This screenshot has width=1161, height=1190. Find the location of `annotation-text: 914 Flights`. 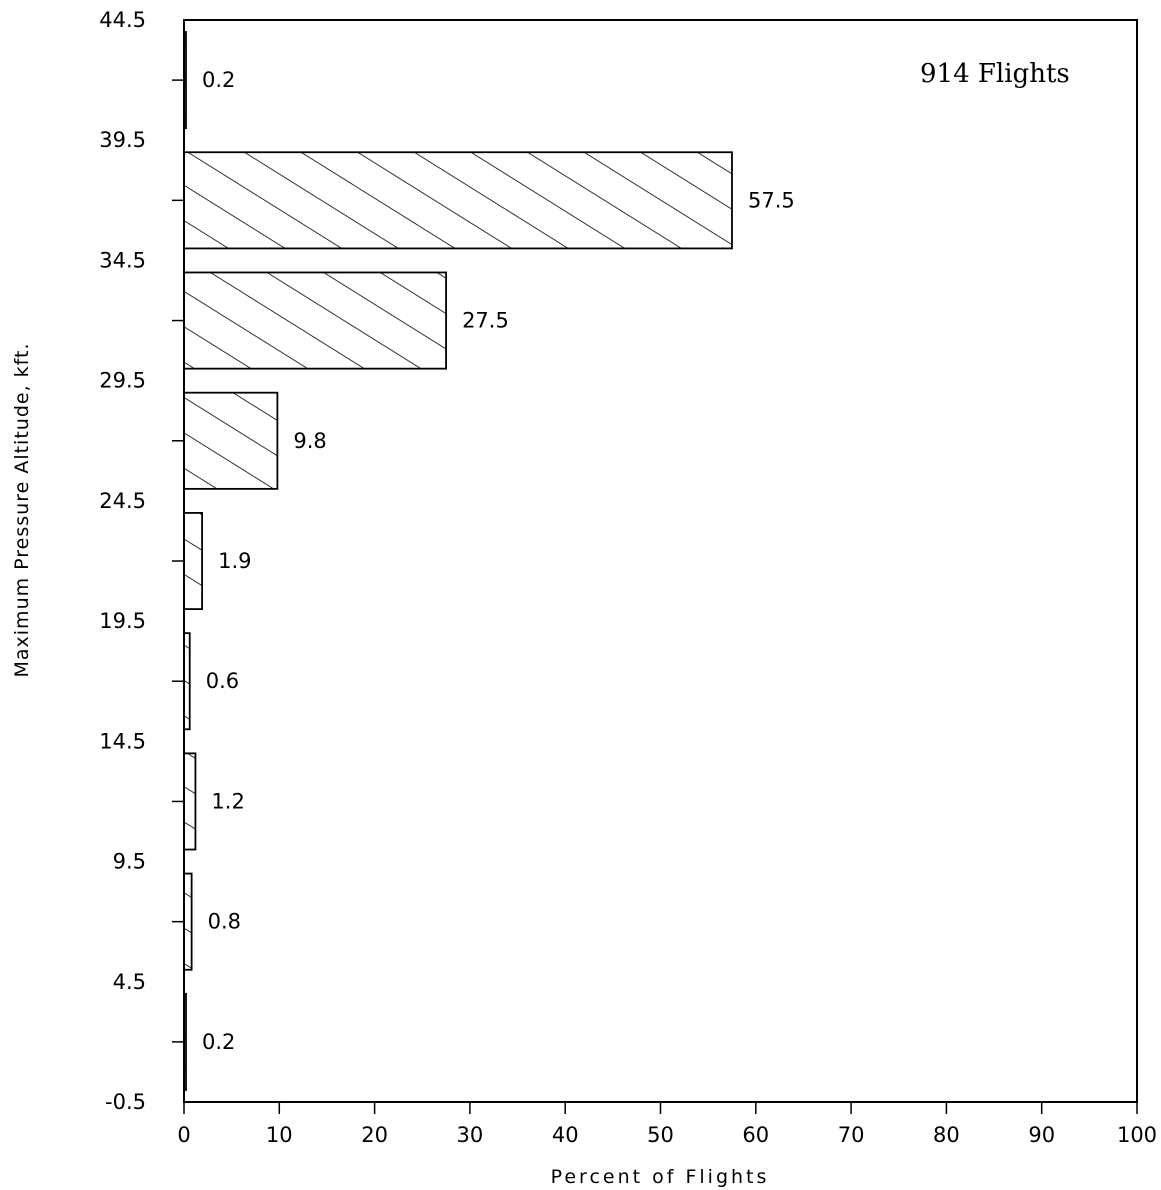

annotation-text: 914 Flights is located at coordinates (995, 74).